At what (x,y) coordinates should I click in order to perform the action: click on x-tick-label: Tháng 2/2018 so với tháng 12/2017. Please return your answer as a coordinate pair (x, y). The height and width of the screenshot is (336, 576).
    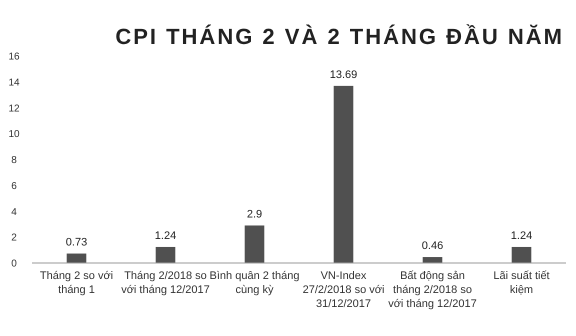
    Looking at the image, I should click on (165, 283).